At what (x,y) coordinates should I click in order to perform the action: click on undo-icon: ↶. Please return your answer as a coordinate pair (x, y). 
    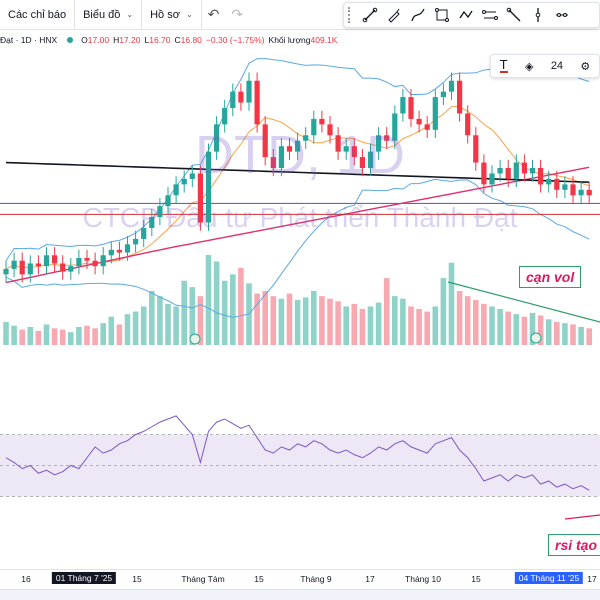
    Looking at the image, I should click on (213, 14).